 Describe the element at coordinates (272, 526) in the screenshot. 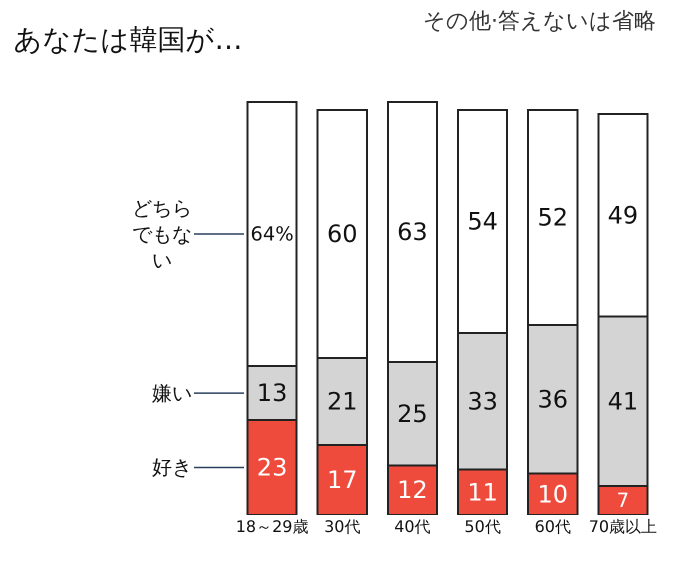

I see `x-tick-label: 18～29歳` at that location.